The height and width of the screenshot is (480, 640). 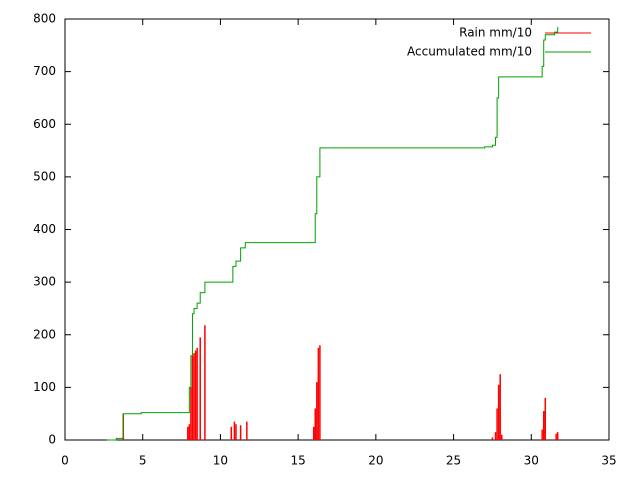 What do you see at coordinates (220, 461) in the screenshot?
I see `x-tick-label: 10` at bounding box center [220, 461].